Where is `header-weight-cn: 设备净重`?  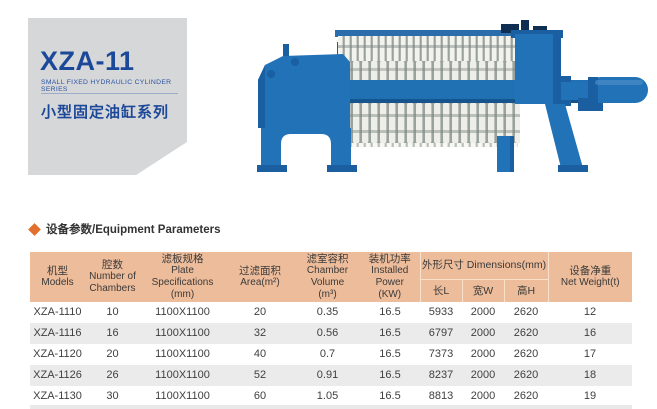 header-weight-cn: 设备净重 is located at coordinates (590, 270).